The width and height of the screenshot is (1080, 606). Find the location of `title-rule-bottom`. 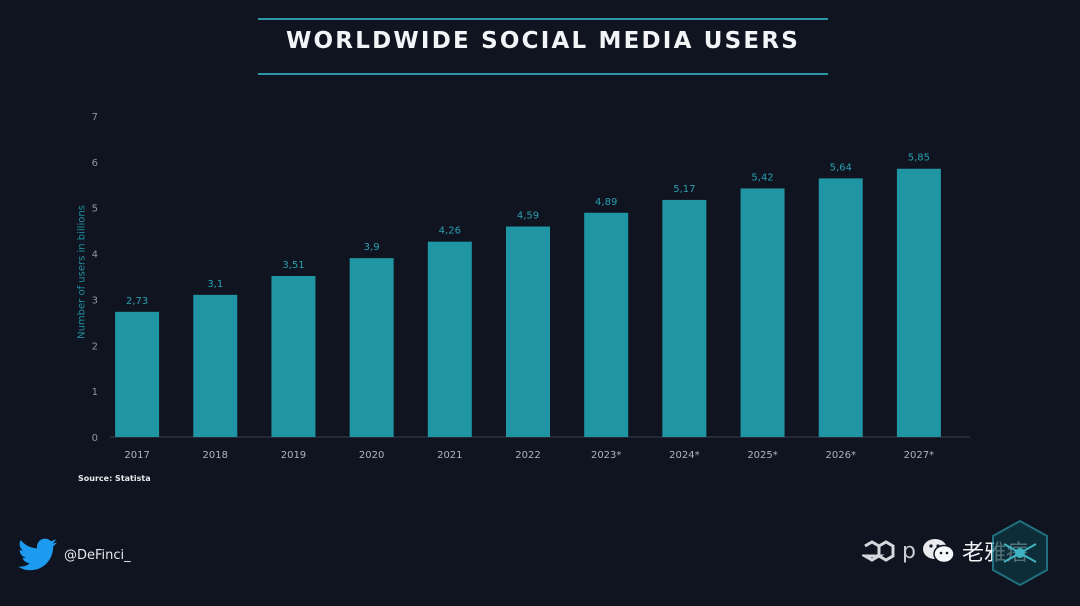

title-rule-bottom is located at coordinates (543, 74).